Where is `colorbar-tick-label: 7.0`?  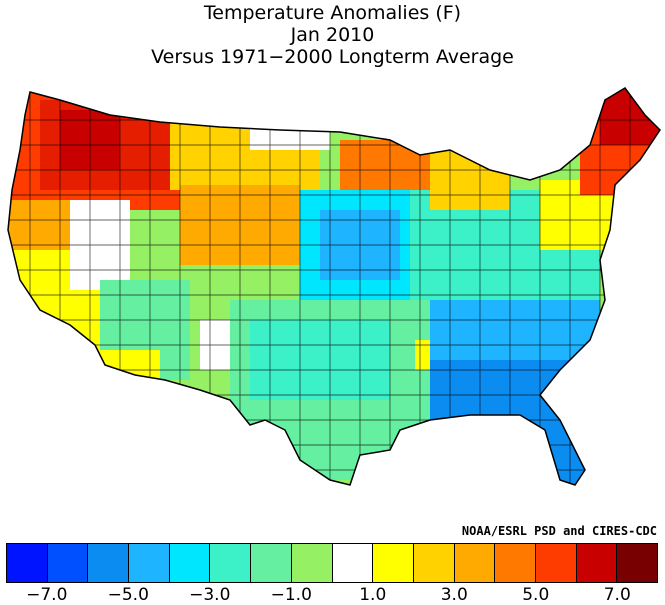
colorbar-tick-label: 7.0 is located at coordinates (617, 595).